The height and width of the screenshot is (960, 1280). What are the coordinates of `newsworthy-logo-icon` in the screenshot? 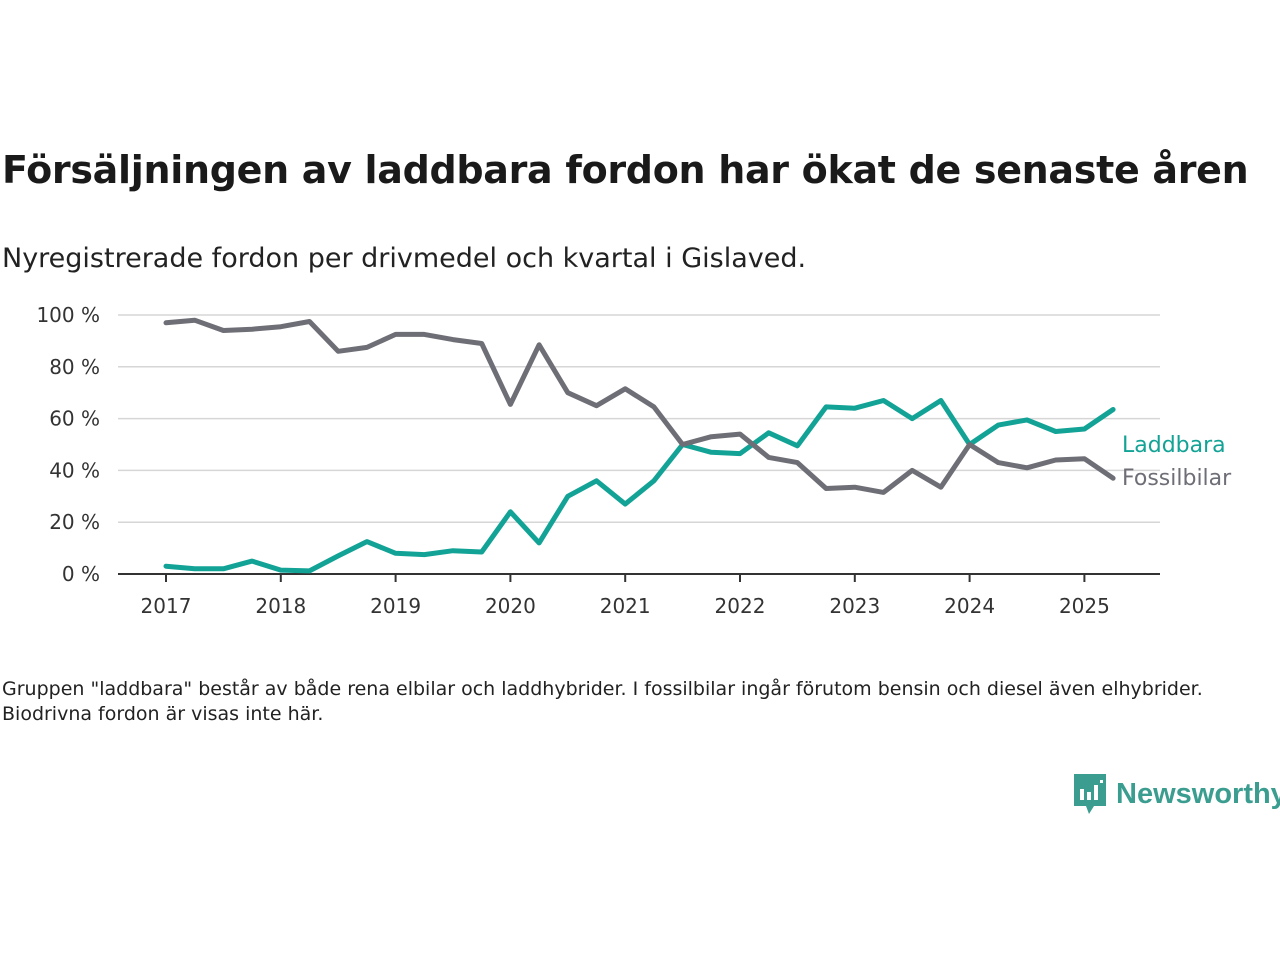 It's located at (1090, 794).